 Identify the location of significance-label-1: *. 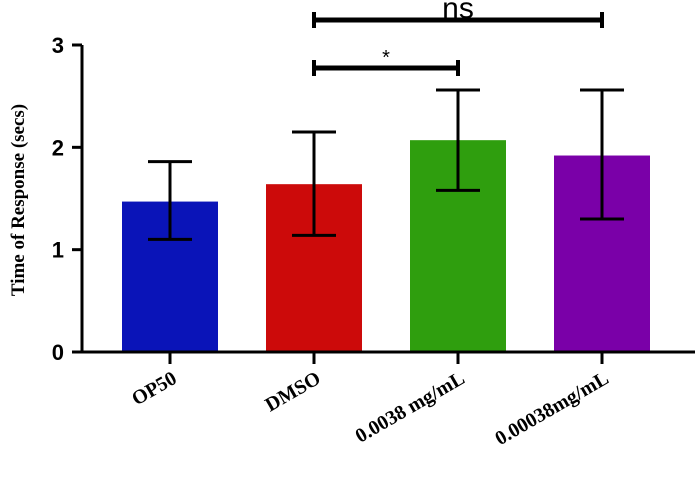
(386, 58).